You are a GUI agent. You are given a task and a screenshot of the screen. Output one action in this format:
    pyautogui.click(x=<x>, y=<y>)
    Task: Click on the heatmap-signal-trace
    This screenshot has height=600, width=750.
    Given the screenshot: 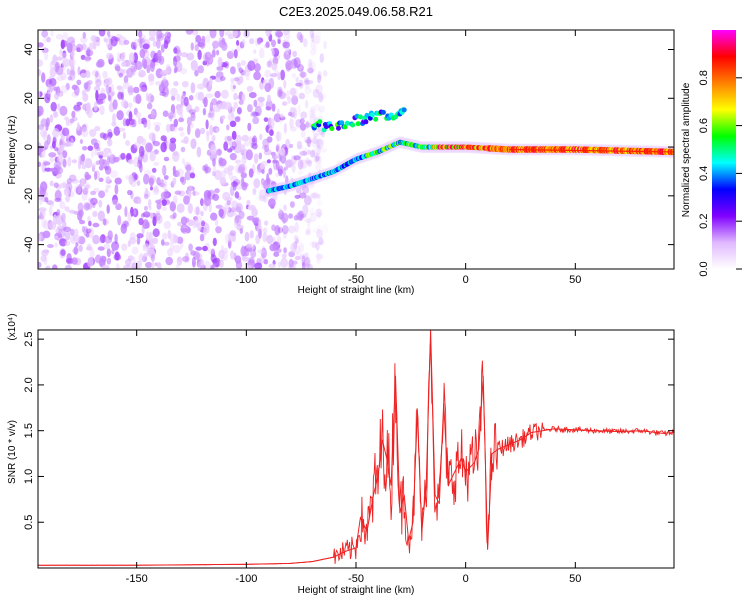 What is the action you would take?
    pyautogui.click(x=469, y=152)
    